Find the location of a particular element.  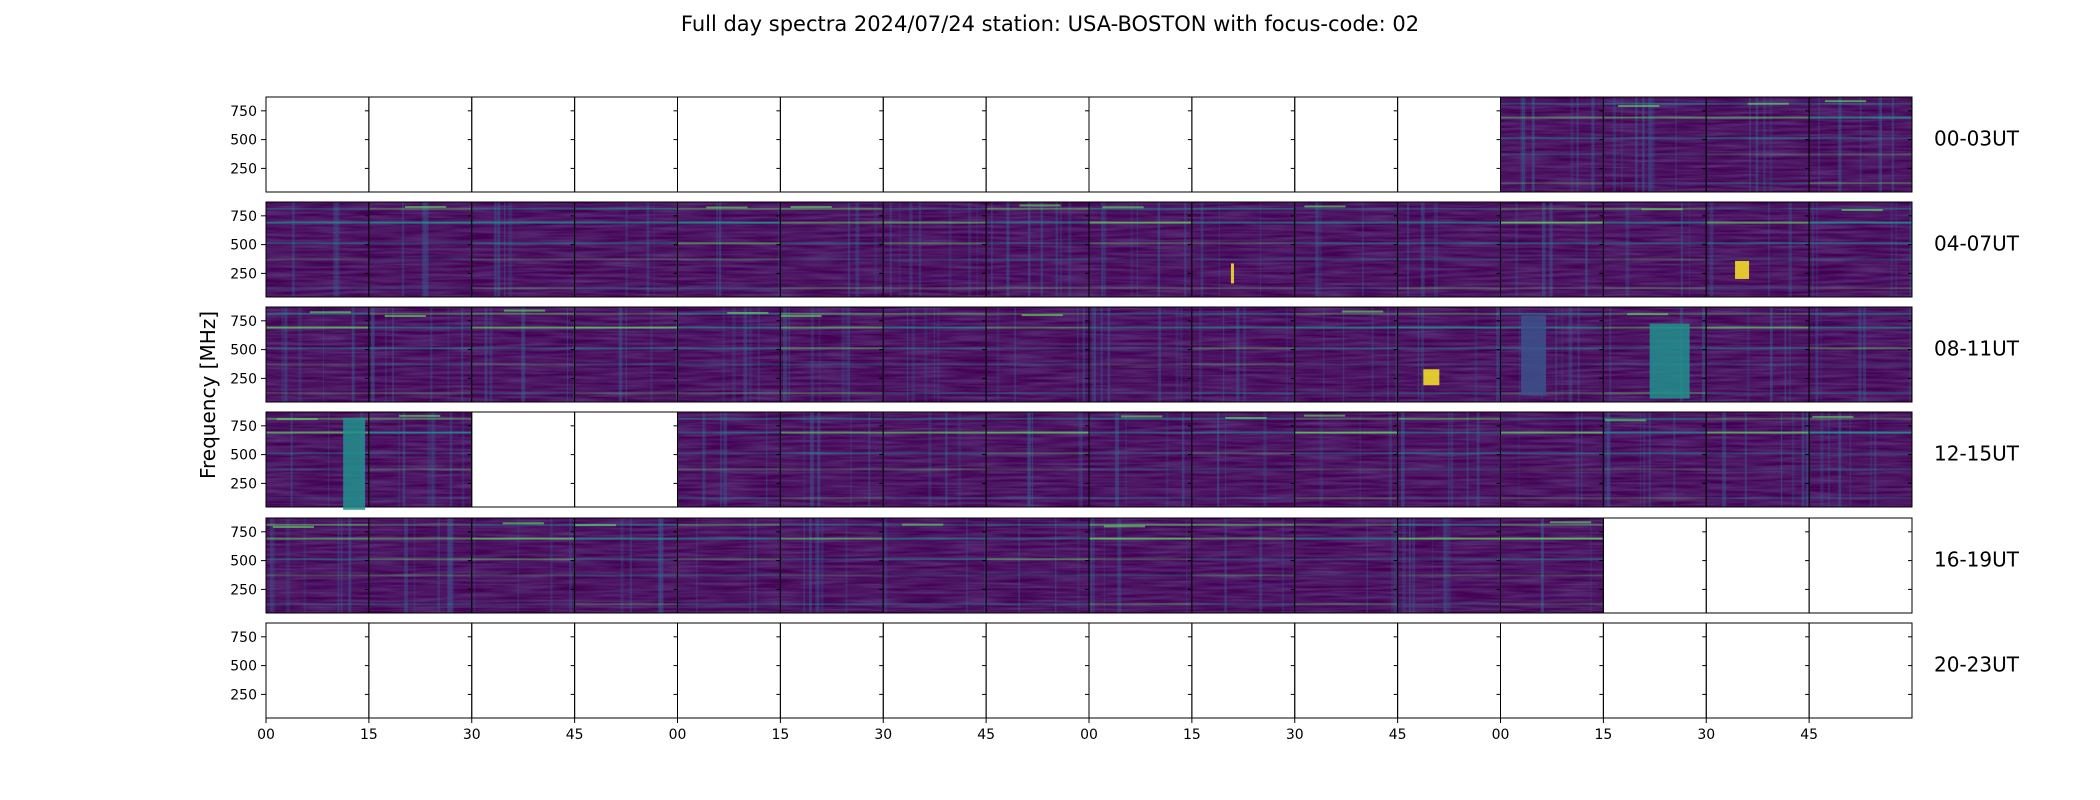

row-time-label: 20-23UT is located at coordinates (1977, 665).